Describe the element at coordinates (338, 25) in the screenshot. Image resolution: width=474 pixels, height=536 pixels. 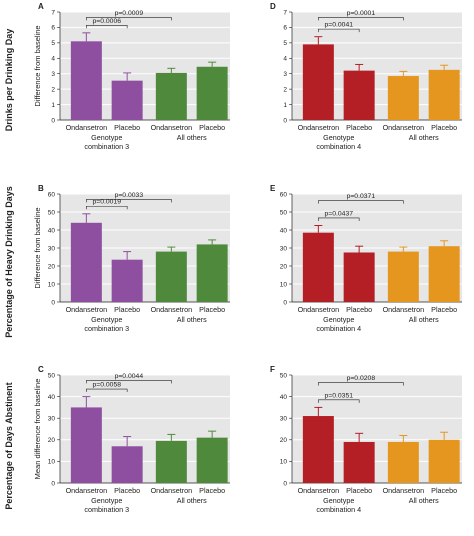
I see `p-value-label: p=0.0041` at that location.